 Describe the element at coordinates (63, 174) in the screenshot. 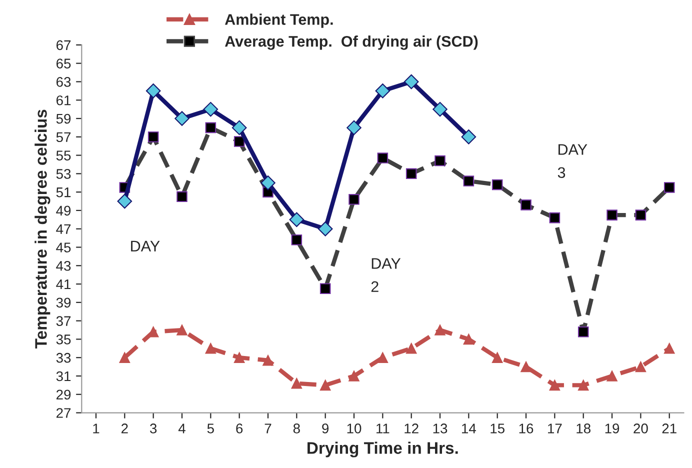

I see `y-tick-label: 53` at that location.